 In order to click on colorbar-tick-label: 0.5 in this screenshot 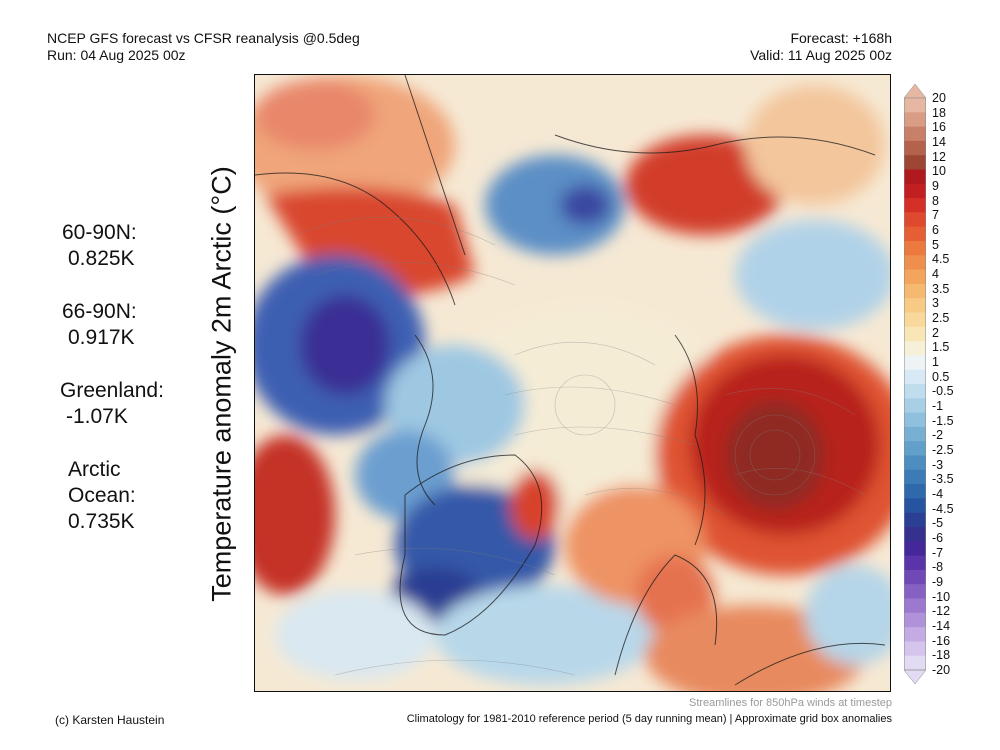, I will do `click(941, 376)`.